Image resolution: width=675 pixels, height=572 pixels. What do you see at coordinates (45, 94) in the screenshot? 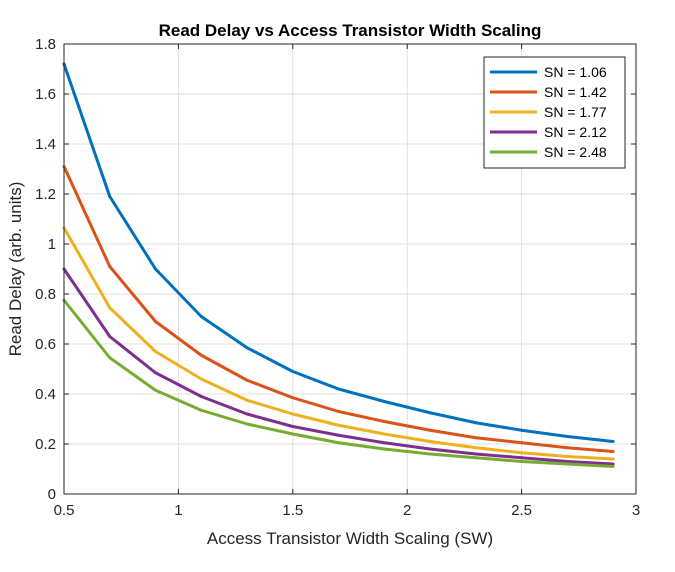
I see `y-tick-label: 1.6` at bounding box center [45, 94].